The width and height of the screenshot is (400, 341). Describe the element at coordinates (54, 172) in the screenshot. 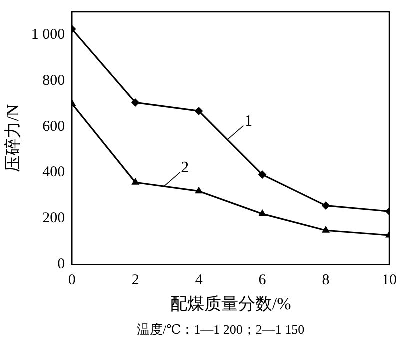

I see `y-tick-label: 400` at that location.